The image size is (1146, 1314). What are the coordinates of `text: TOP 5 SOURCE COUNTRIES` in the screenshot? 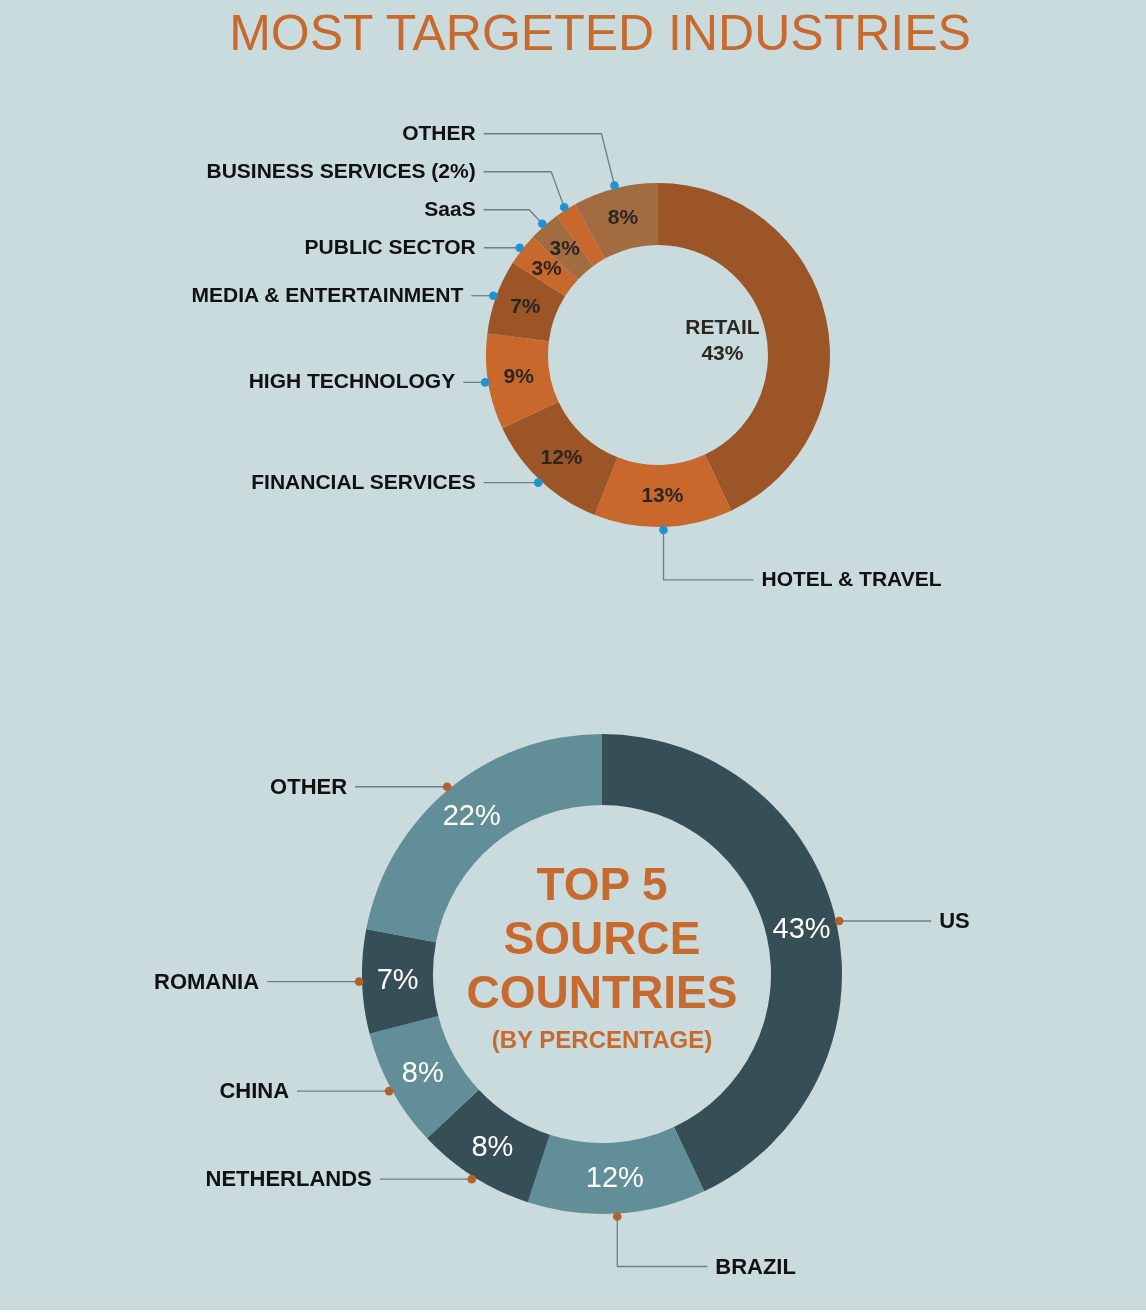 It's located at (602, 938).